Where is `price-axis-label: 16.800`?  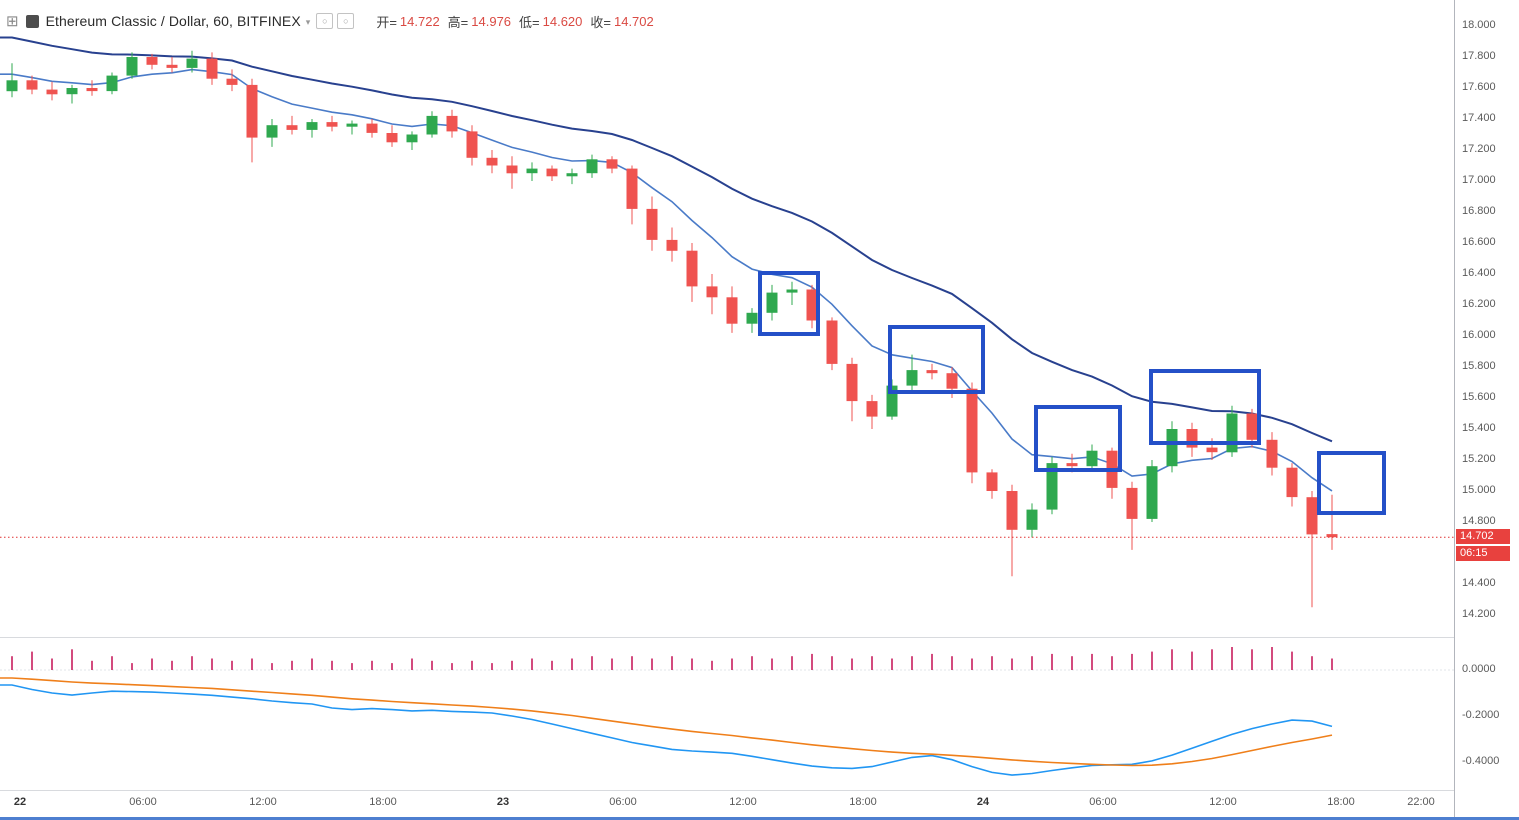
price-axis-label: 16.800 is located at coordinates (1479, 211).